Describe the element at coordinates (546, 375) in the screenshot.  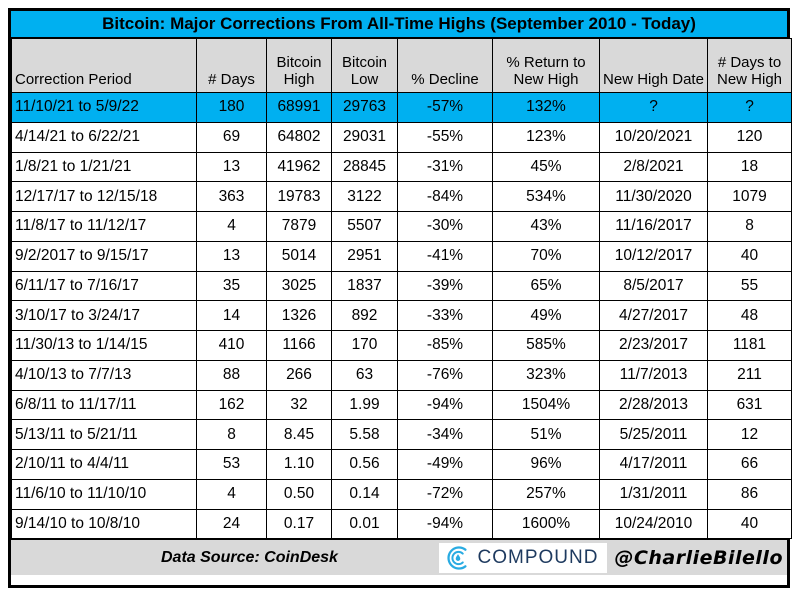
I see `table-cell: 323%` at that location.